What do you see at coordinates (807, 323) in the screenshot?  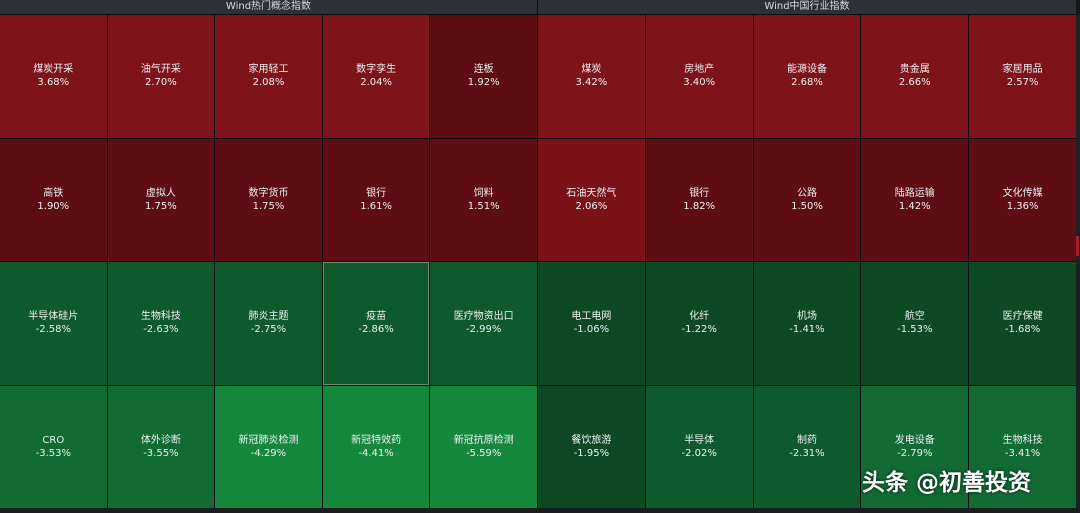 I see `heatmap-tile: 机场 -1.41%` at bounding box center [807, 323].